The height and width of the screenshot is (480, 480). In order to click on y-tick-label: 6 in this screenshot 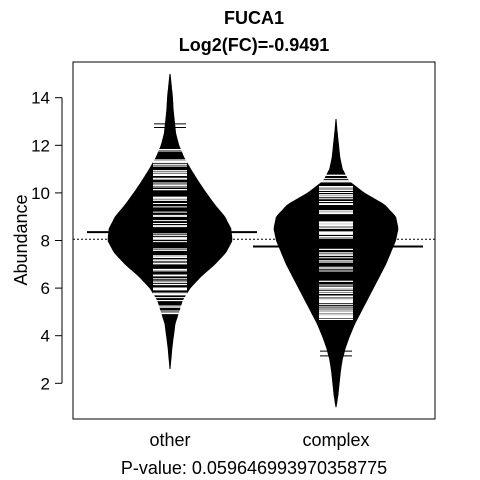, I will do `click(45, 288)`.